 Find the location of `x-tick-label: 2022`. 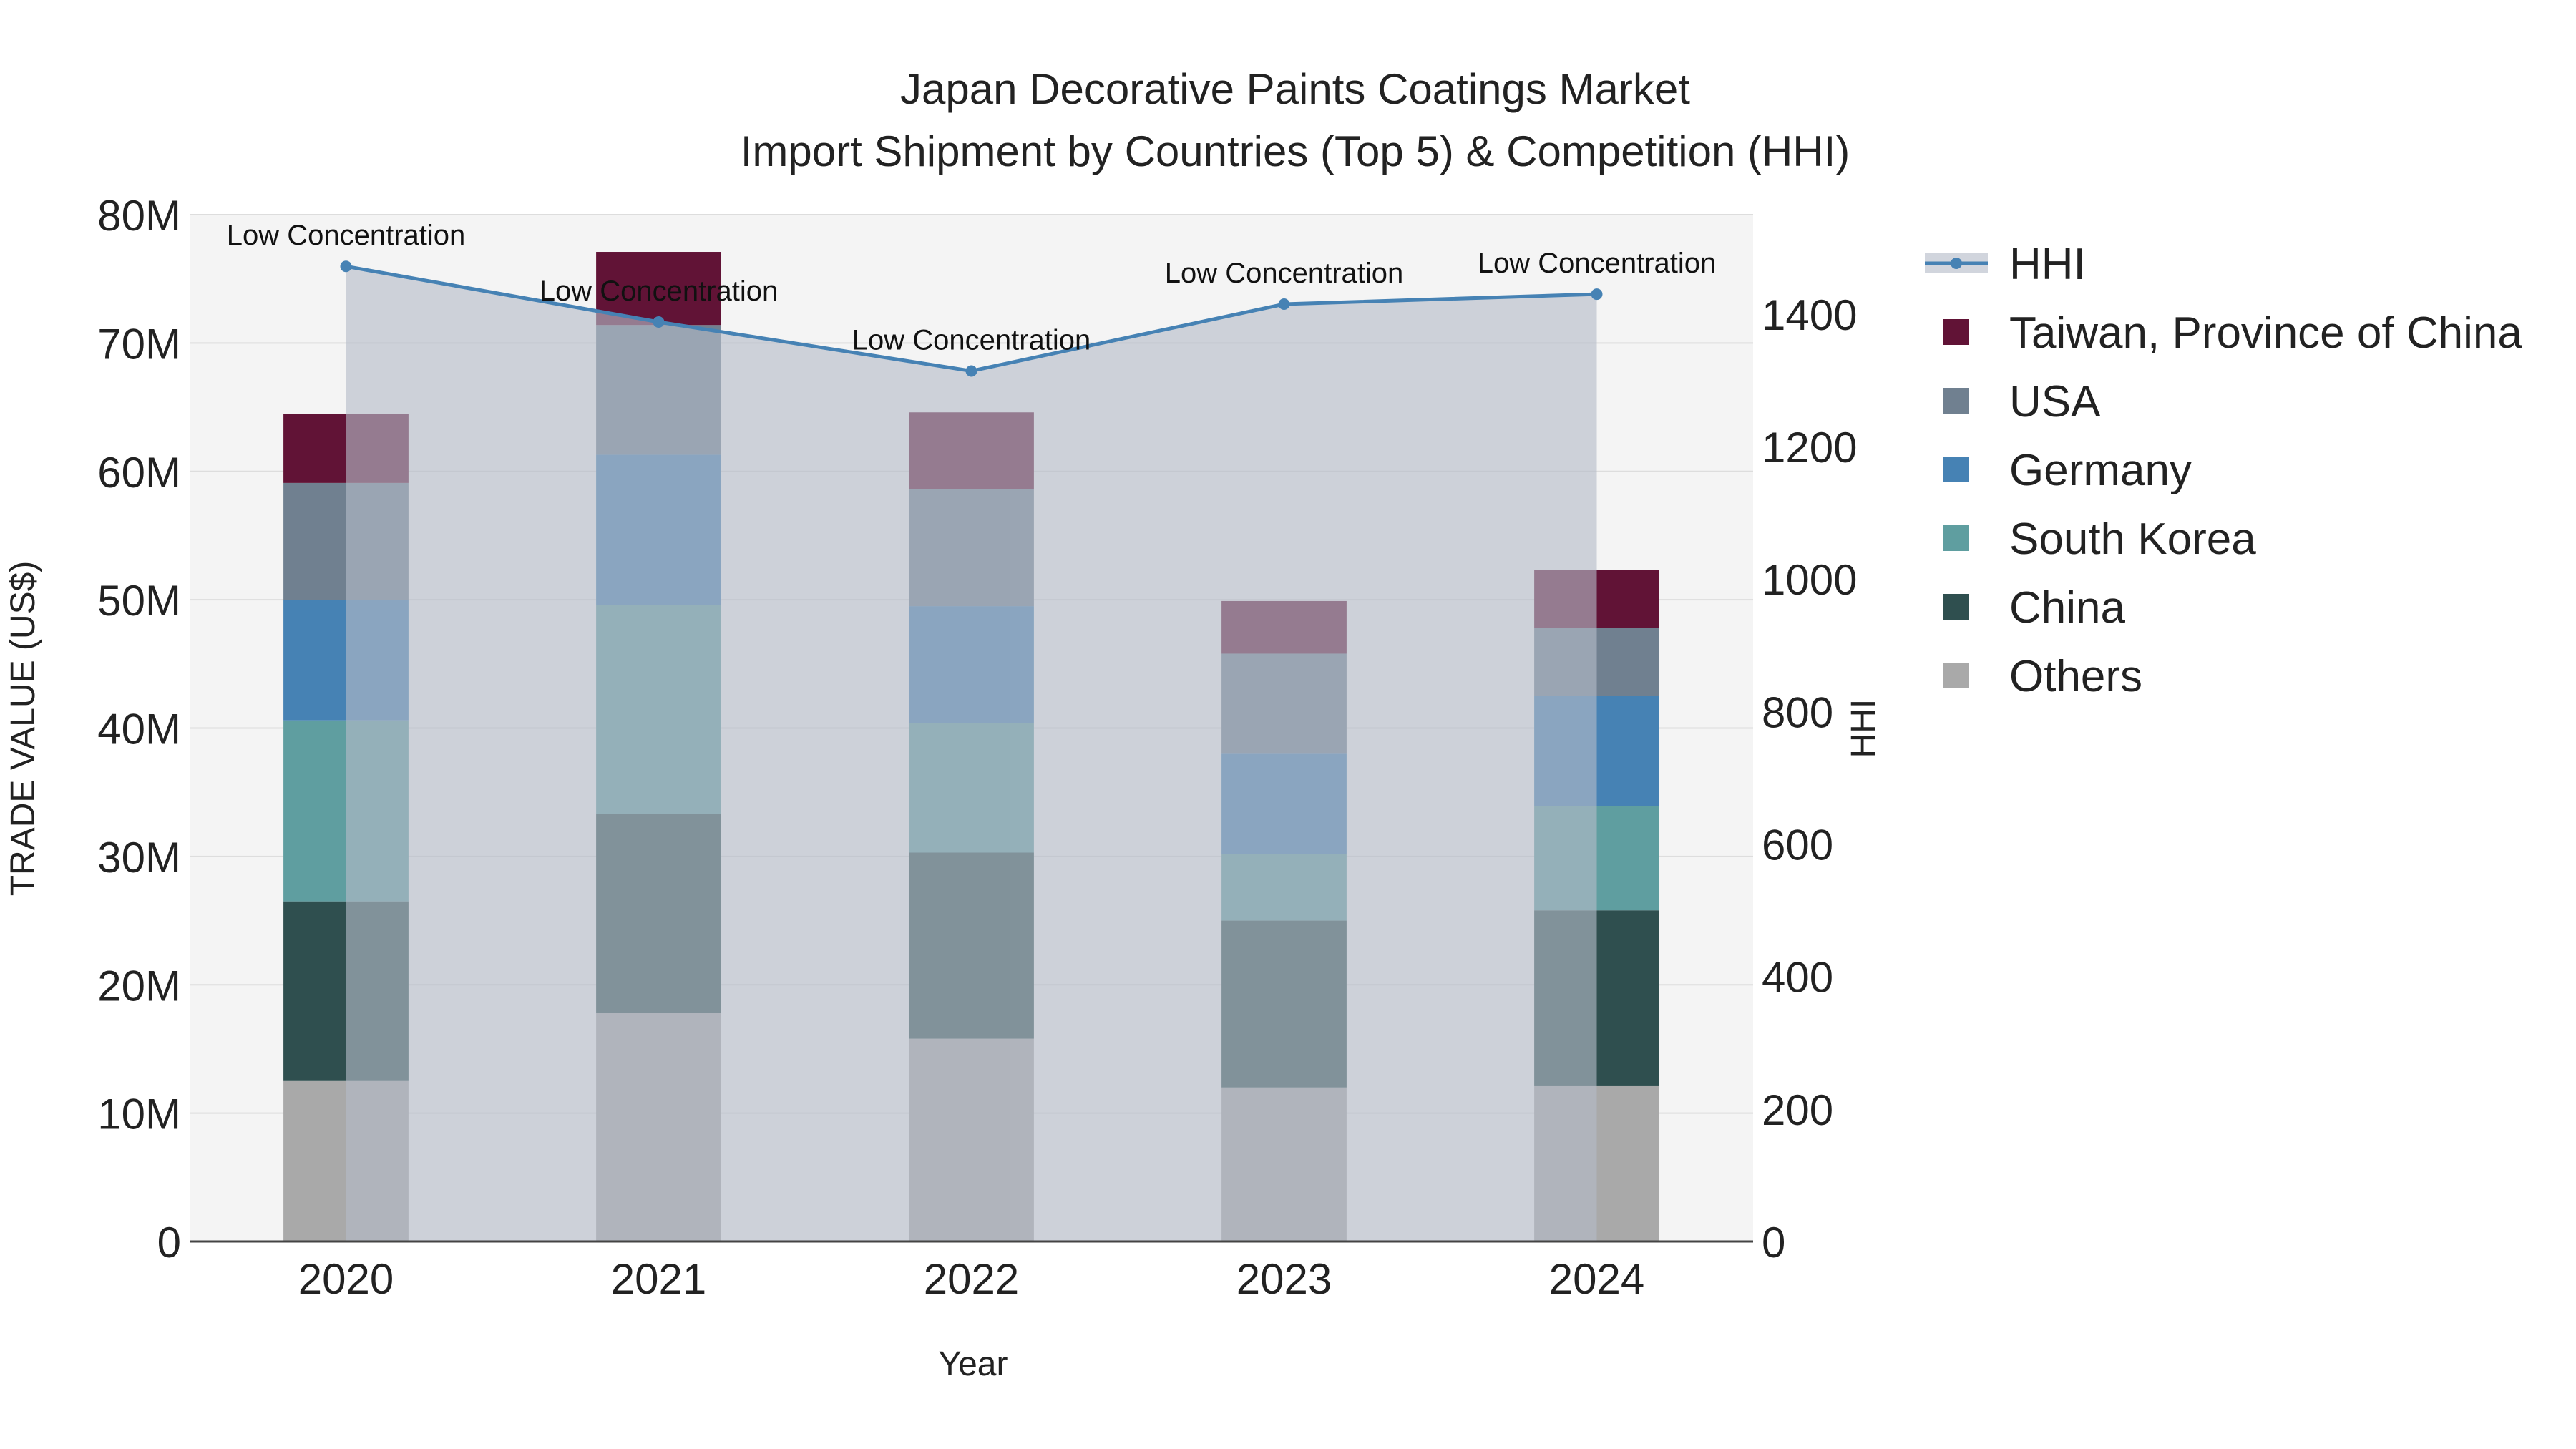

x-tick-label: 2022 is located at coordinates (971, 1279).